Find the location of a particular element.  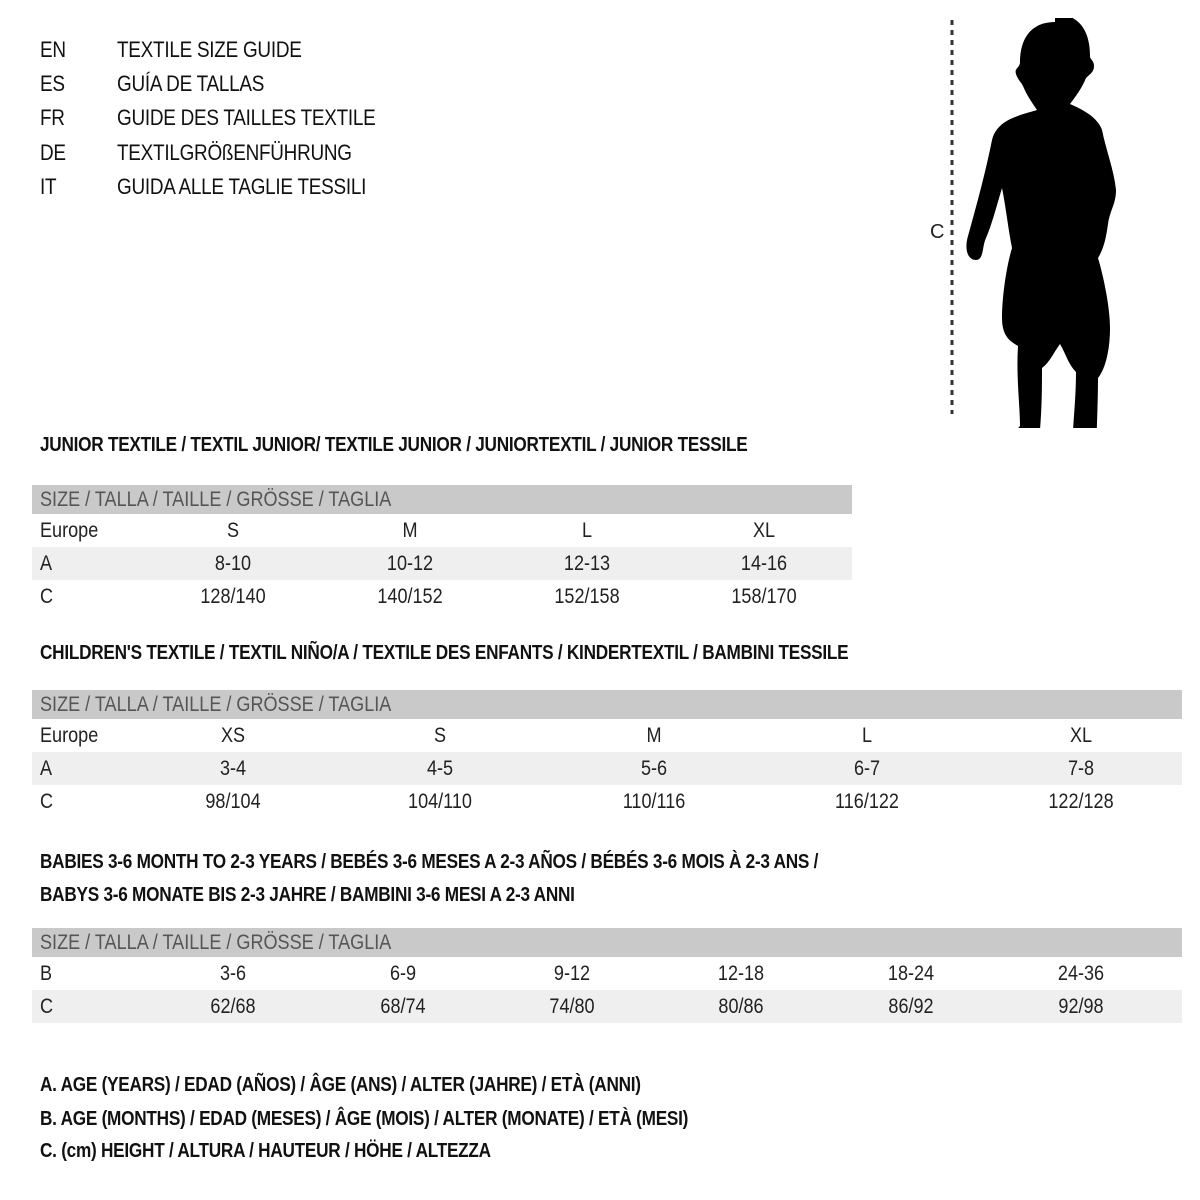

table-cell: 4-5 is located at coordinates (440, 768).